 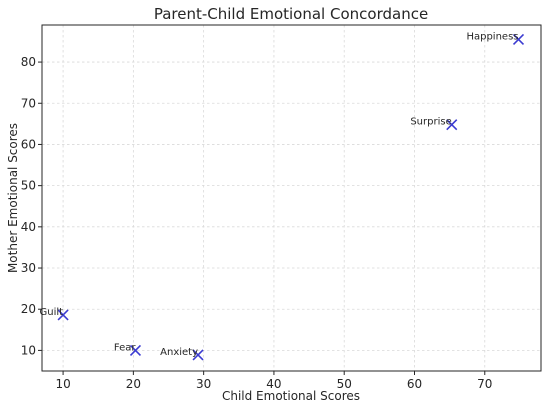 I want to click on y-tick-label: 50, so click(x=28, y=186).